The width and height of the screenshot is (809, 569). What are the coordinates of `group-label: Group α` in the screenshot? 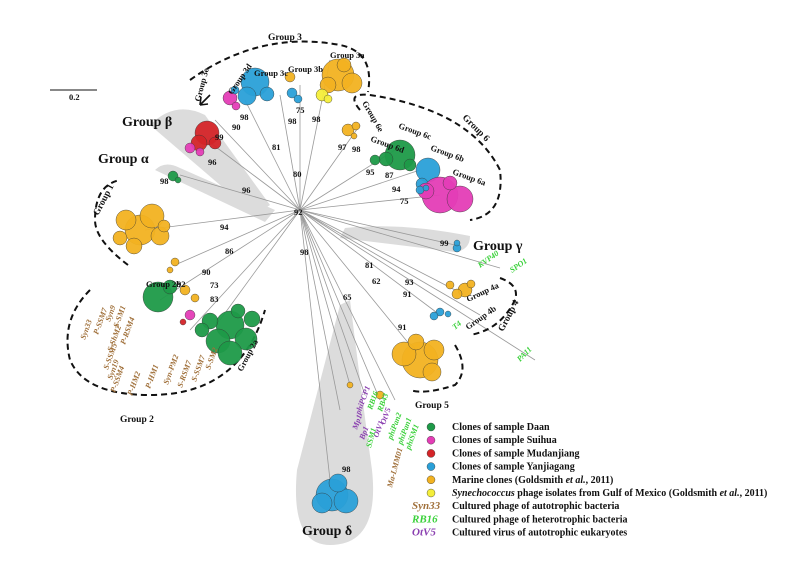 It's located at (123, 159).